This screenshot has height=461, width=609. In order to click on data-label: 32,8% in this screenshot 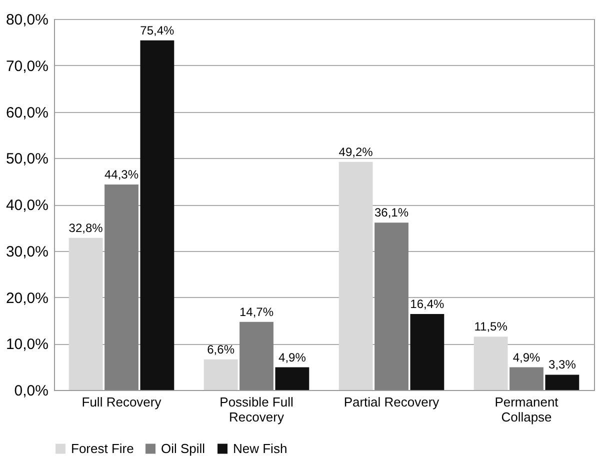, I will do `click(86, 227)`.